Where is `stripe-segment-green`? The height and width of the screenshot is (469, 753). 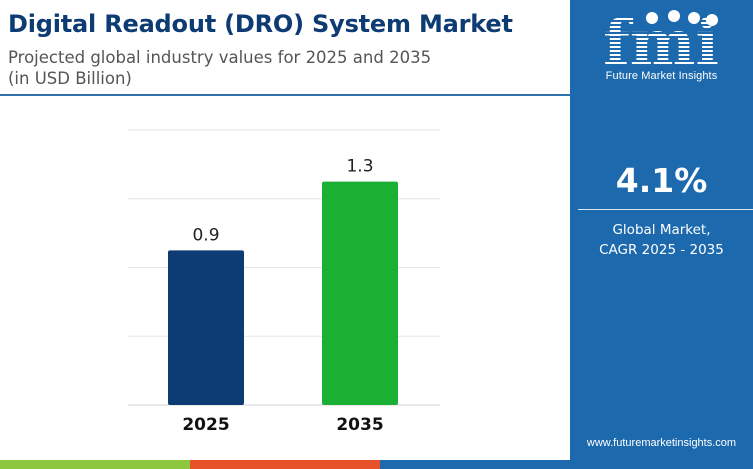 stripe-segment-green is located at coordinates (95, 464).